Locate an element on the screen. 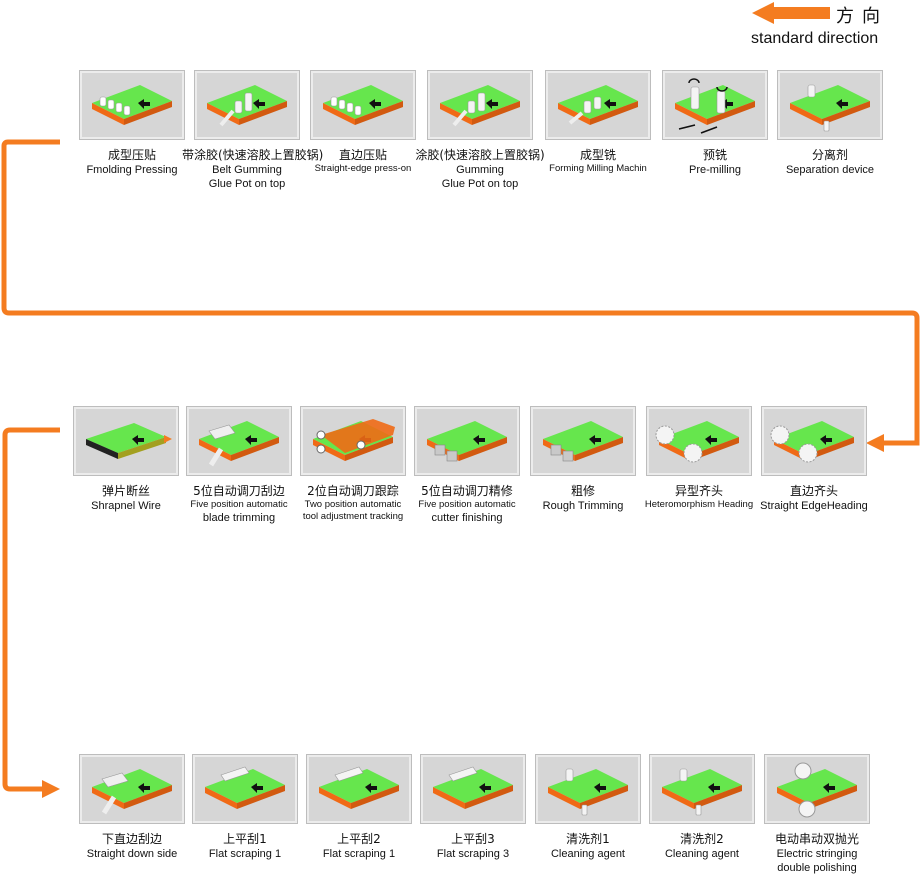  arrow-left-icon is located at coordinates (791, 13).